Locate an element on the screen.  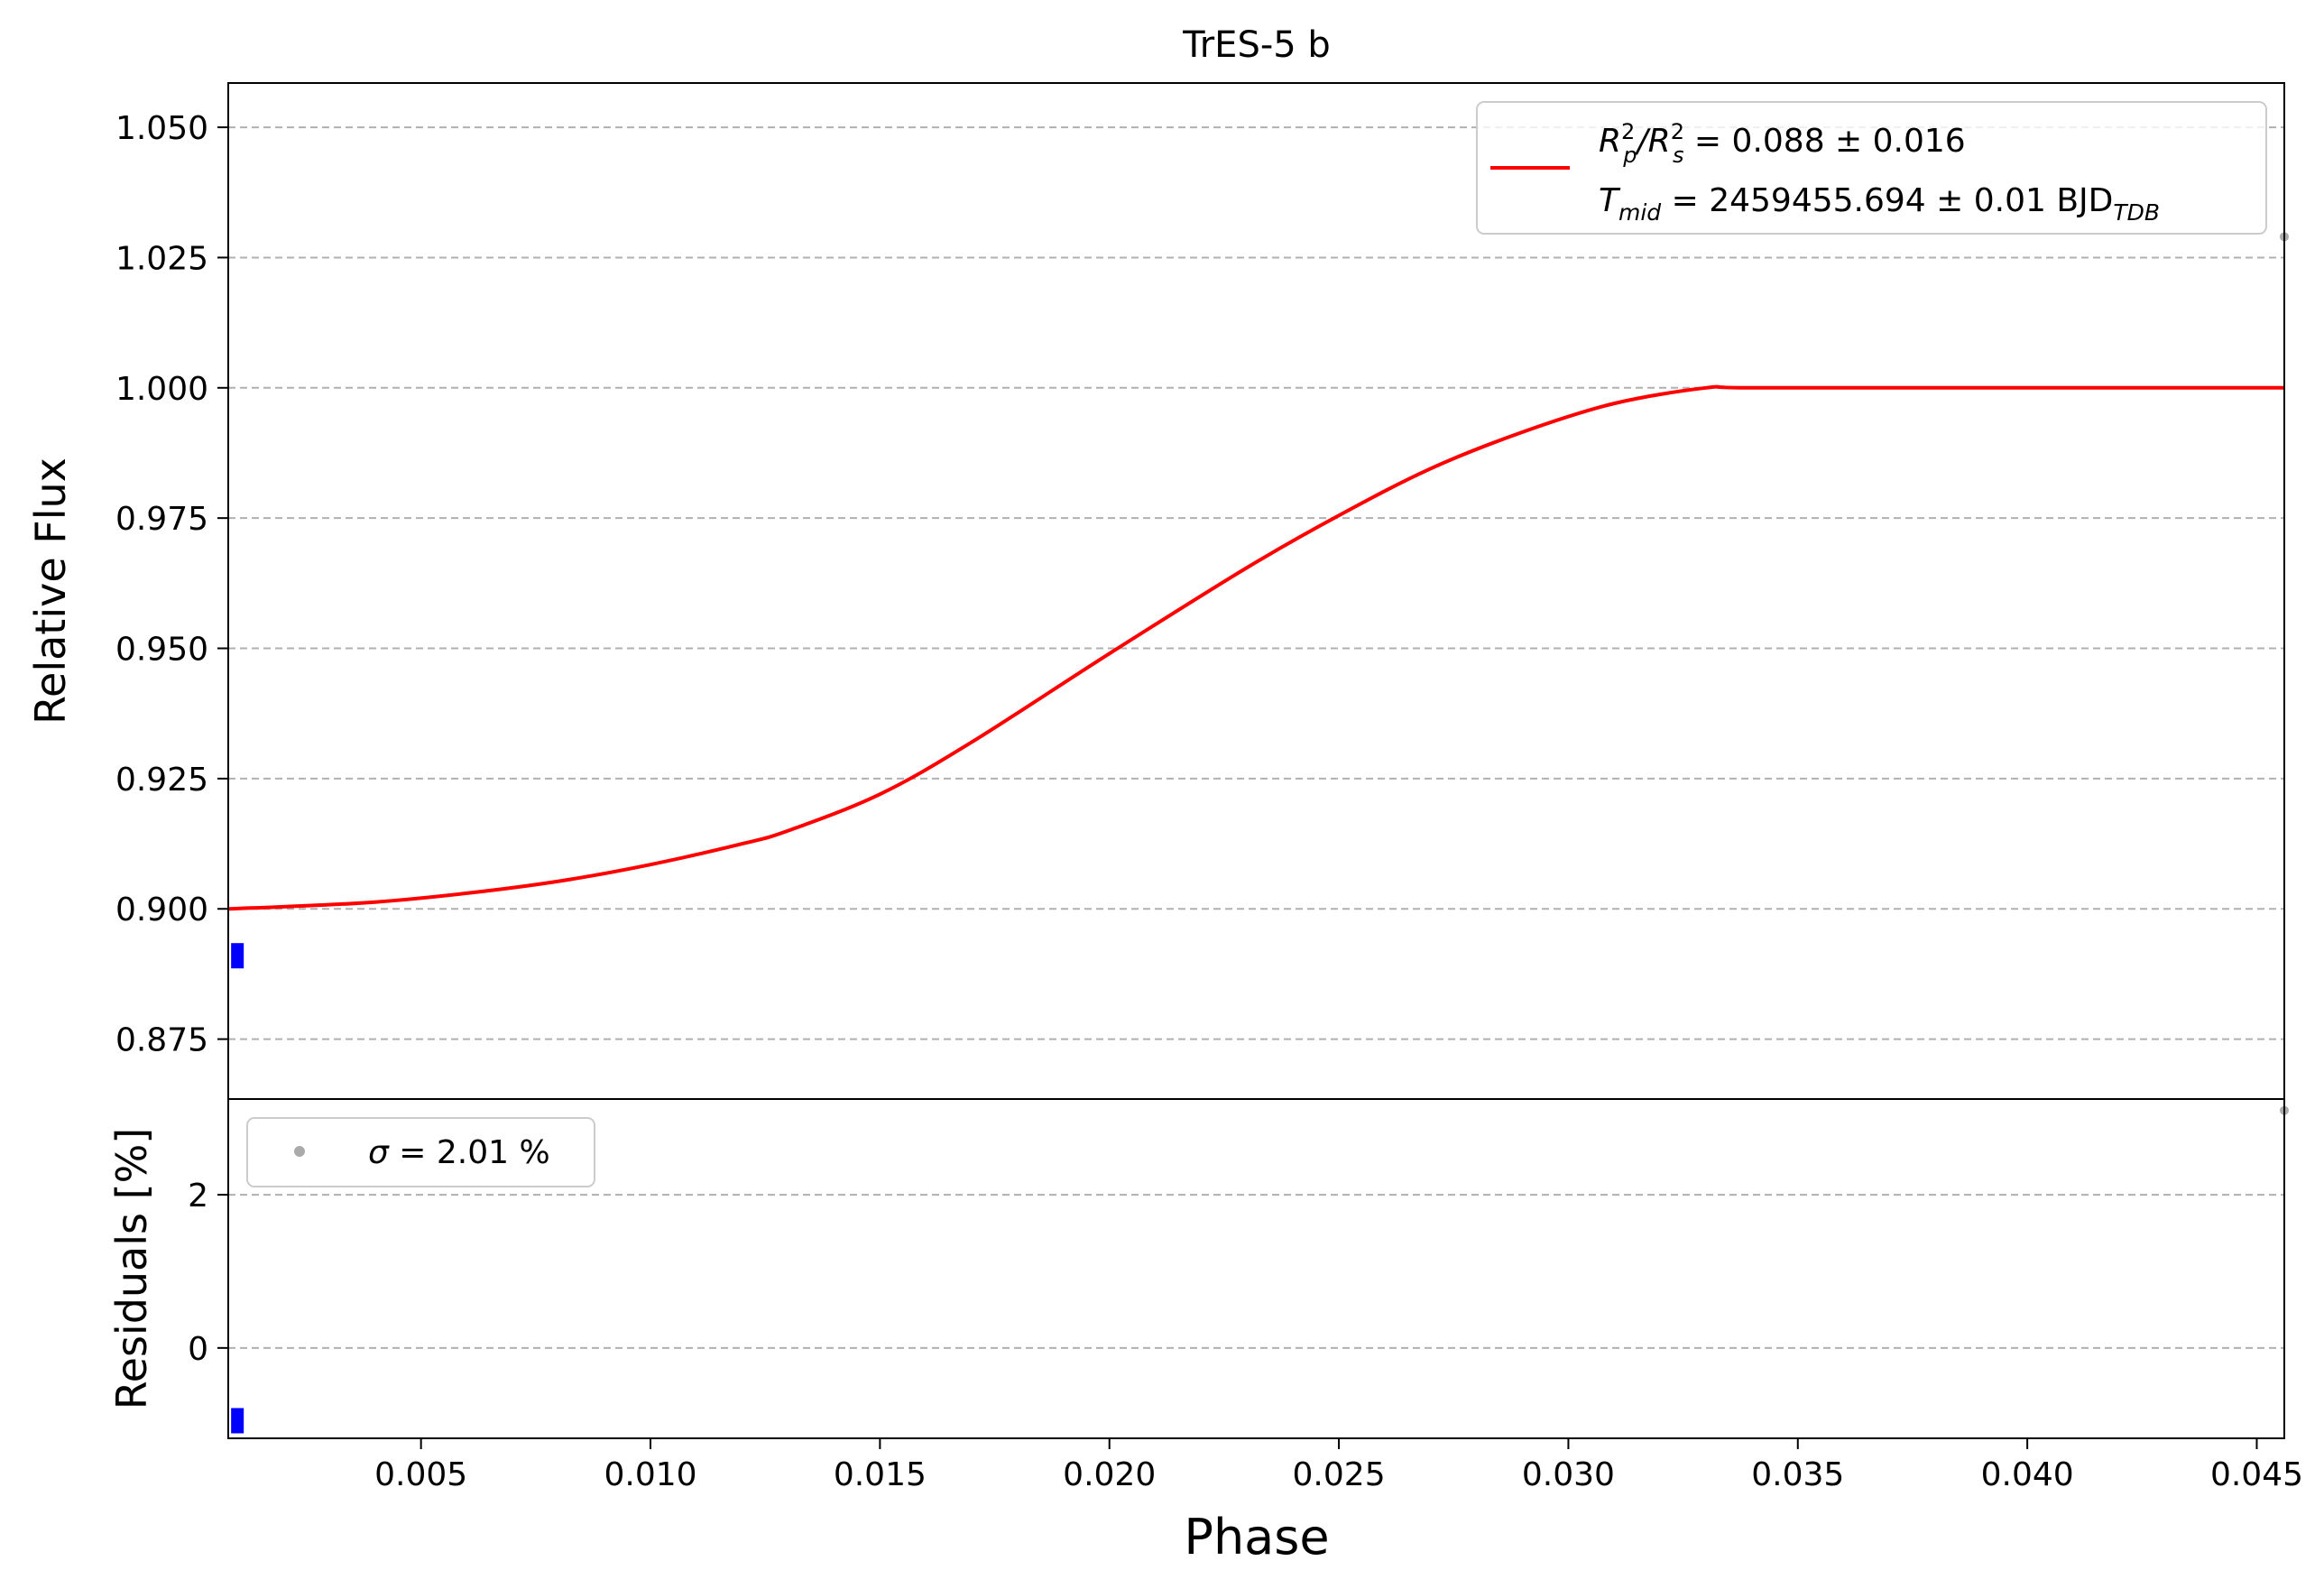
fit-legend-box is located at coordinates (1872, 168).